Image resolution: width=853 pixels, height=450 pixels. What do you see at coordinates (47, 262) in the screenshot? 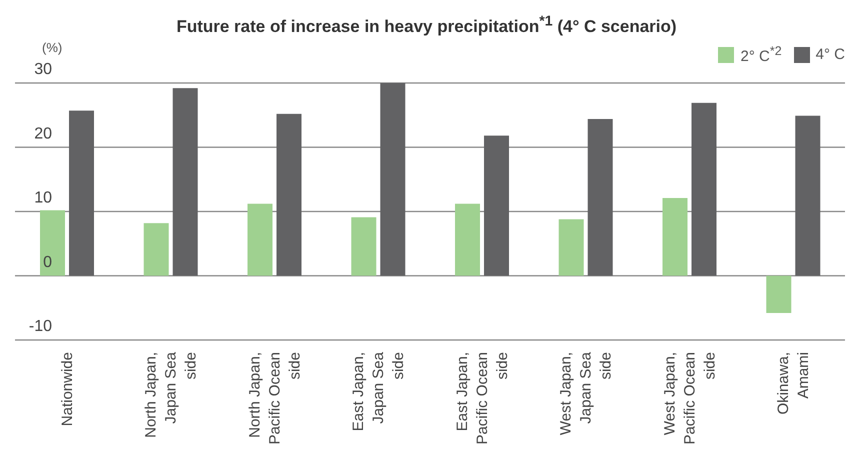
I see `y-tick-label: 0` at bounding box center [47, 262].